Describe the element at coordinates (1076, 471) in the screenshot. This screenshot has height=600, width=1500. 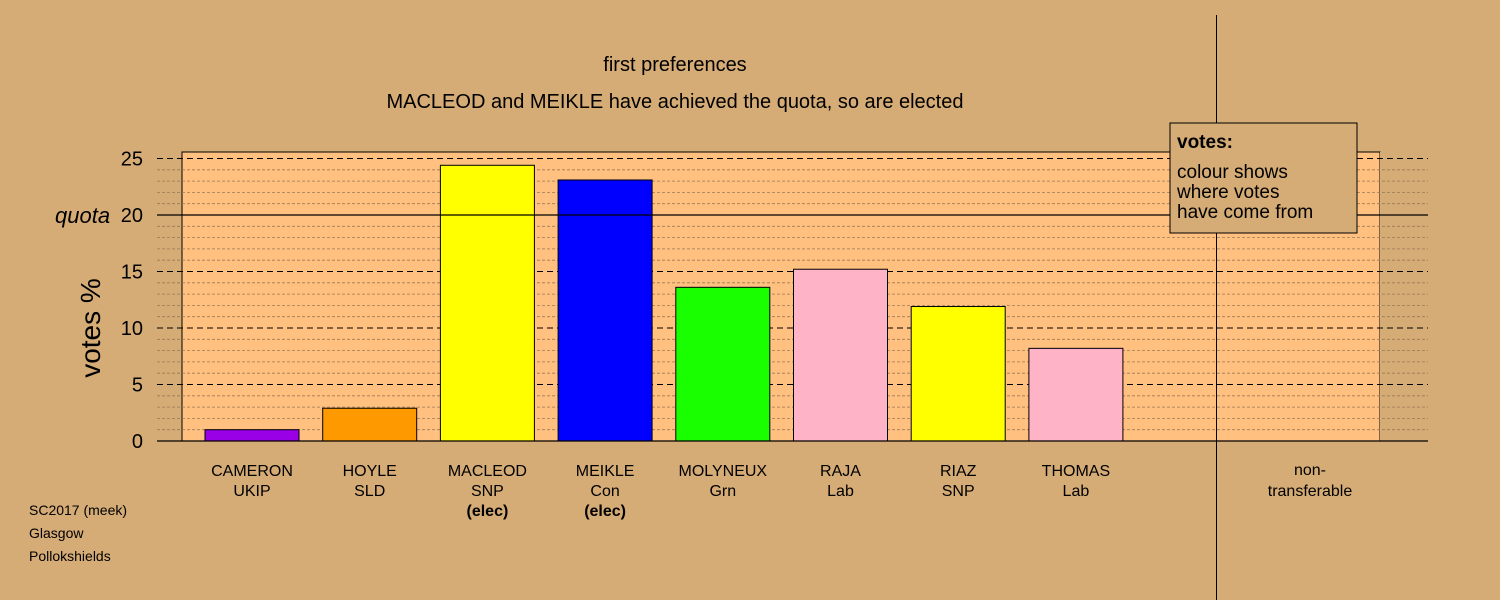
I see `candidate-name-thomas: THOMAS` at that location.